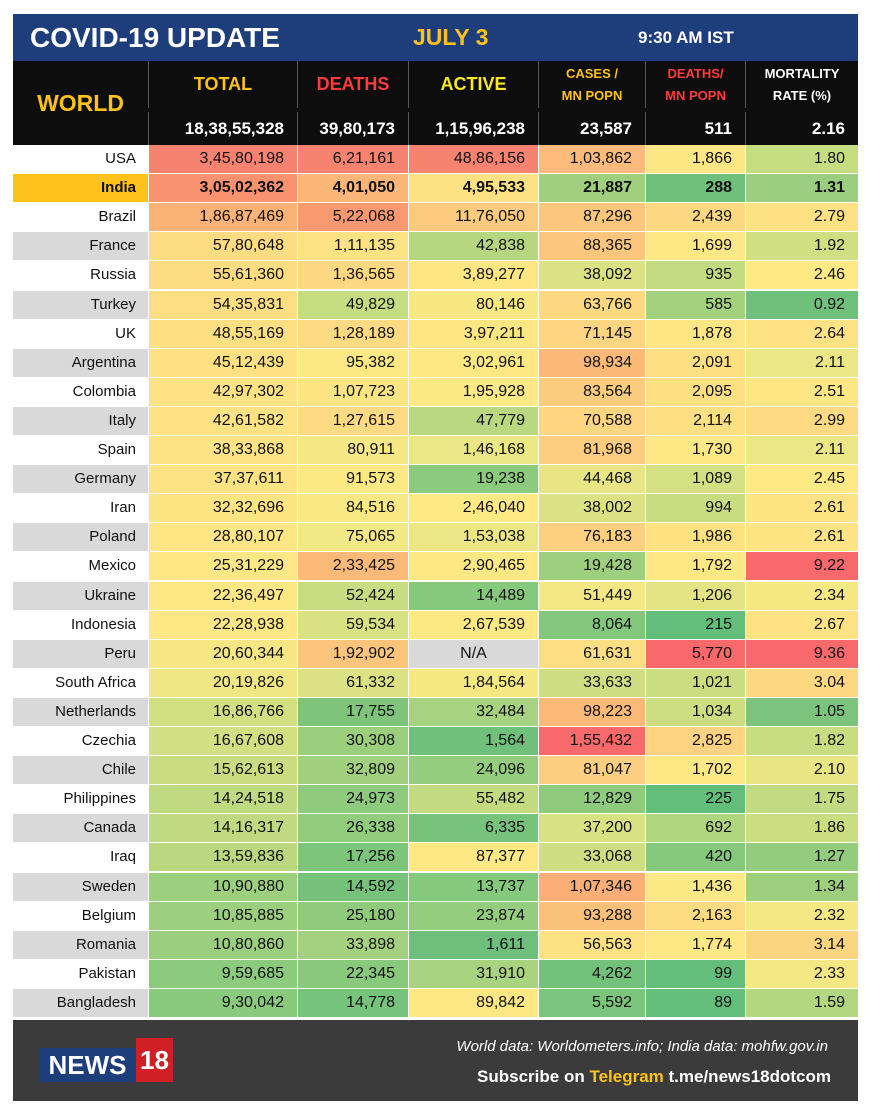  Describe the element at coordinates (695, 944) in the screenshot. I see `cell-deaths_mn: 1,774` at that location.